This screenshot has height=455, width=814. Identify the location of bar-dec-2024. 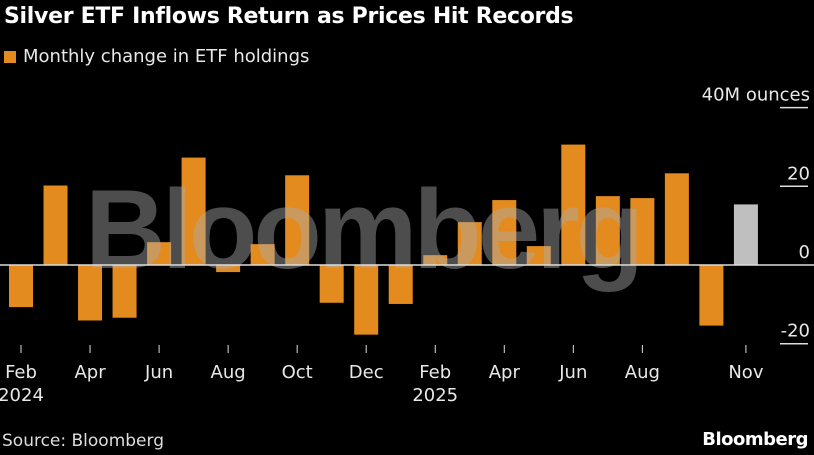
(366, 300).